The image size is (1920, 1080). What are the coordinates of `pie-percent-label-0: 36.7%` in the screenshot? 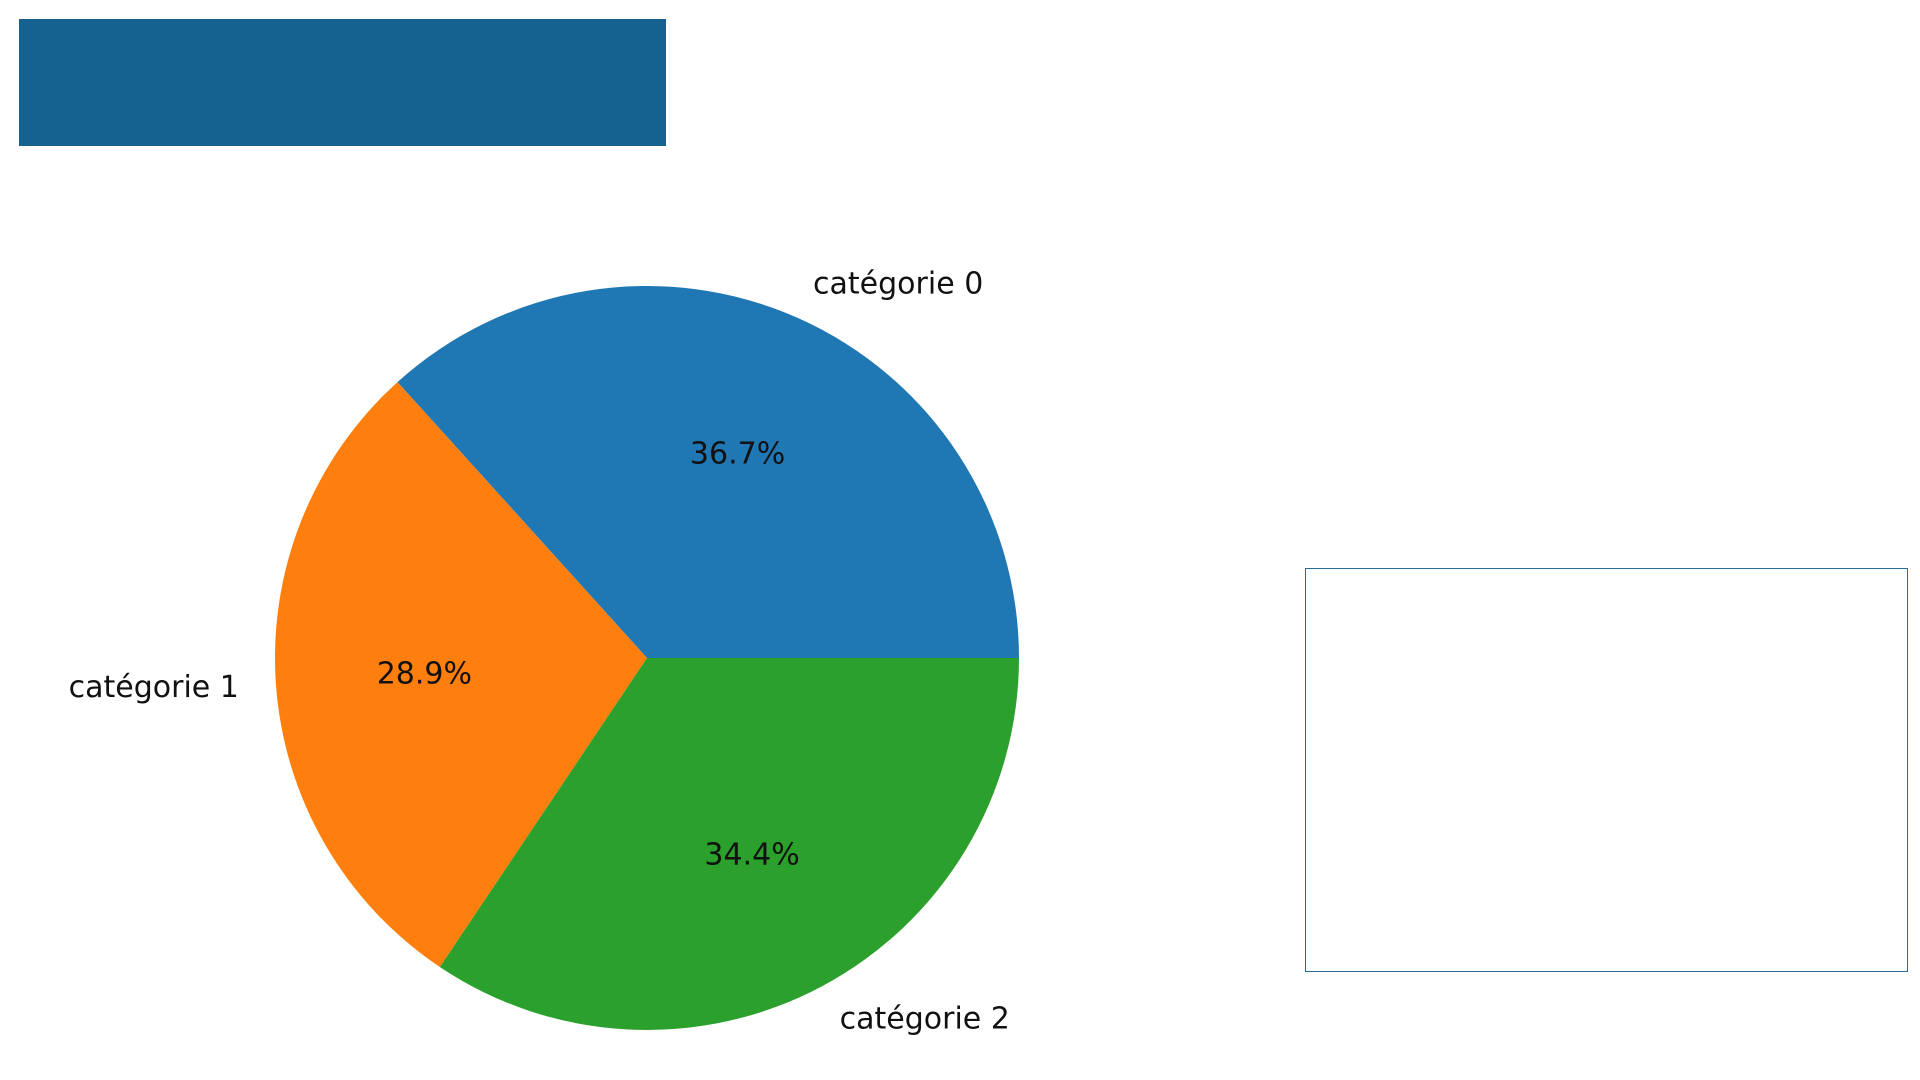 It's located at (737, 454).